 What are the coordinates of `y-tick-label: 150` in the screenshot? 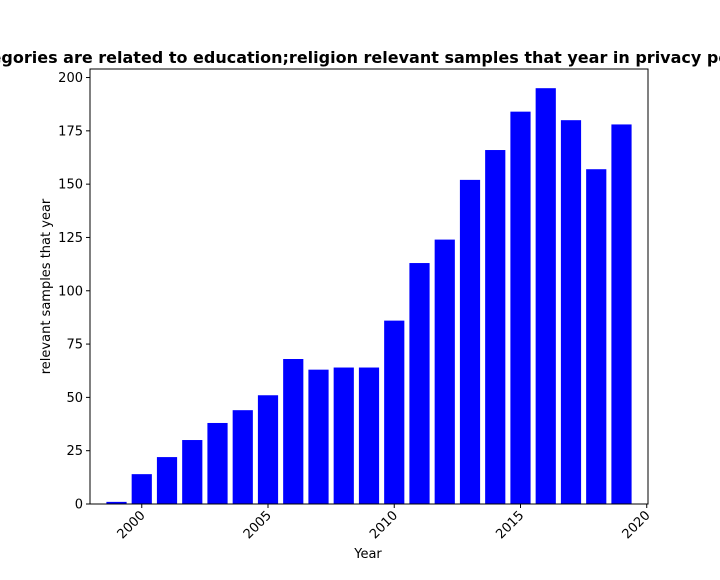 It's located at (70, 185).